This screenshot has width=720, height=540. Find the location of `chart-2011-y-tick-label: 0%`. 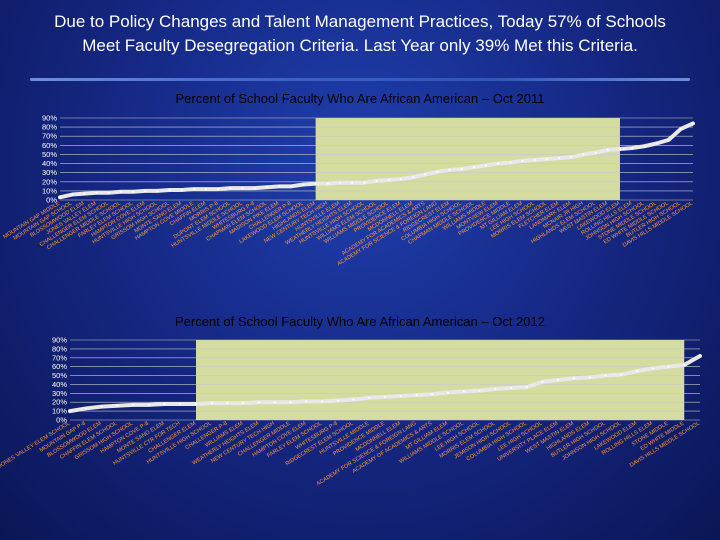

chart-2011-y-tick-label: 0% is located at coordinates (51, 200).